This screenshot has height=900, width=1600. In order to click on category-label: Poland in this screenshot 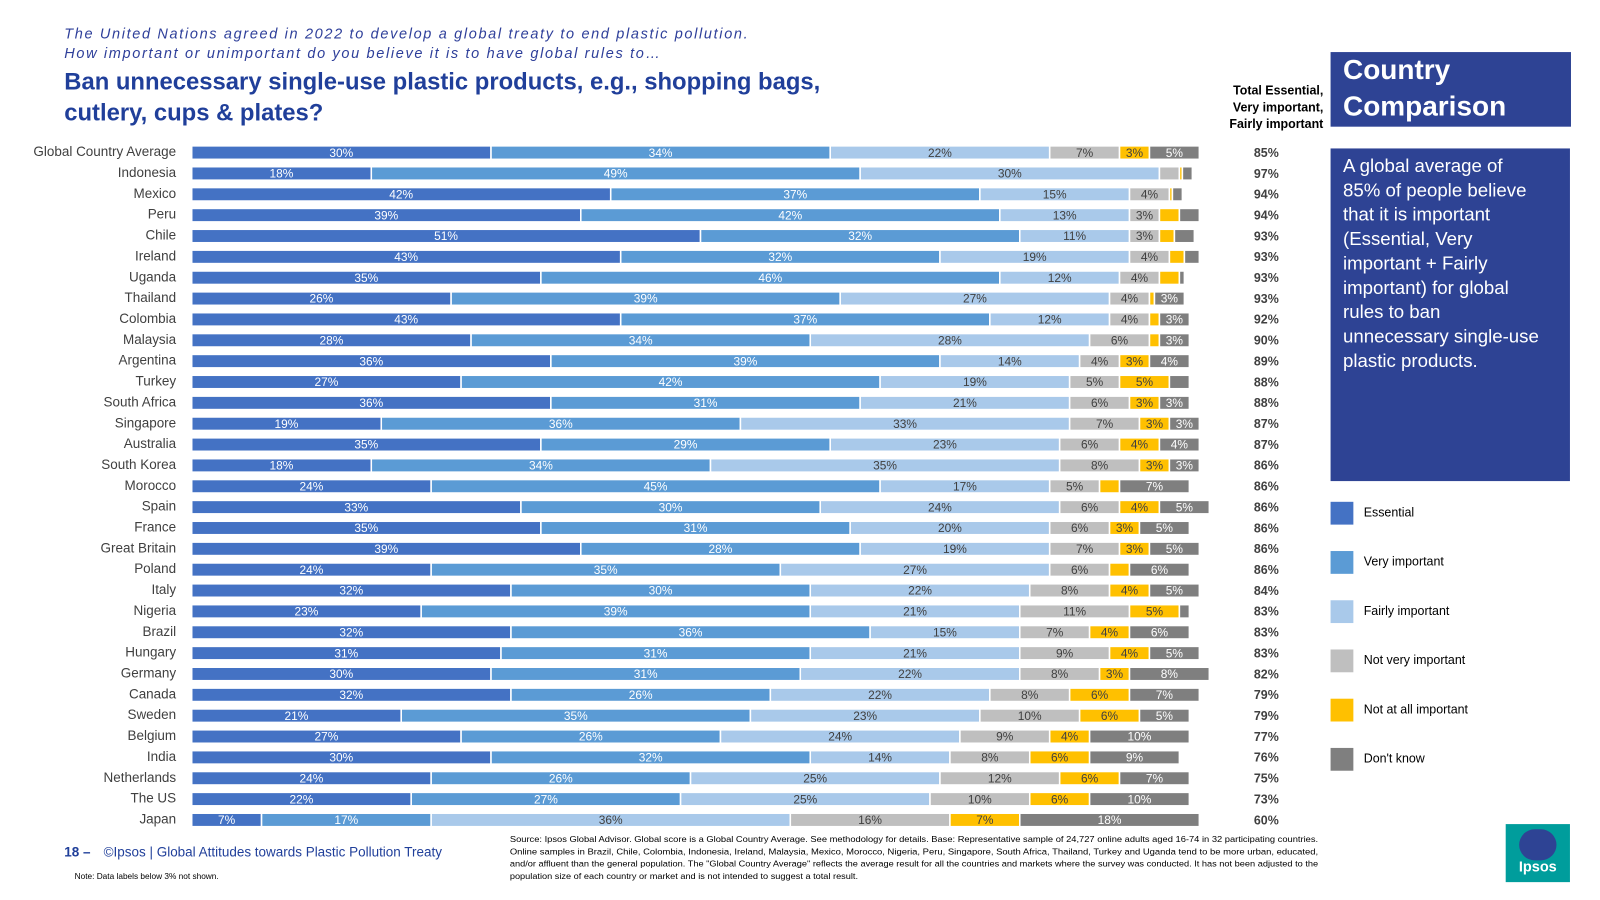, I will do `click(155, 568)`.